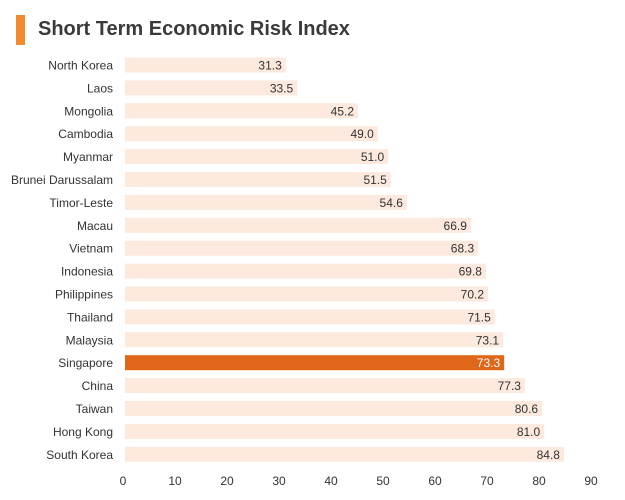  Describe the element at coordinates (95, 226) in the screenshot. I see `category-label: Macau` at that location.